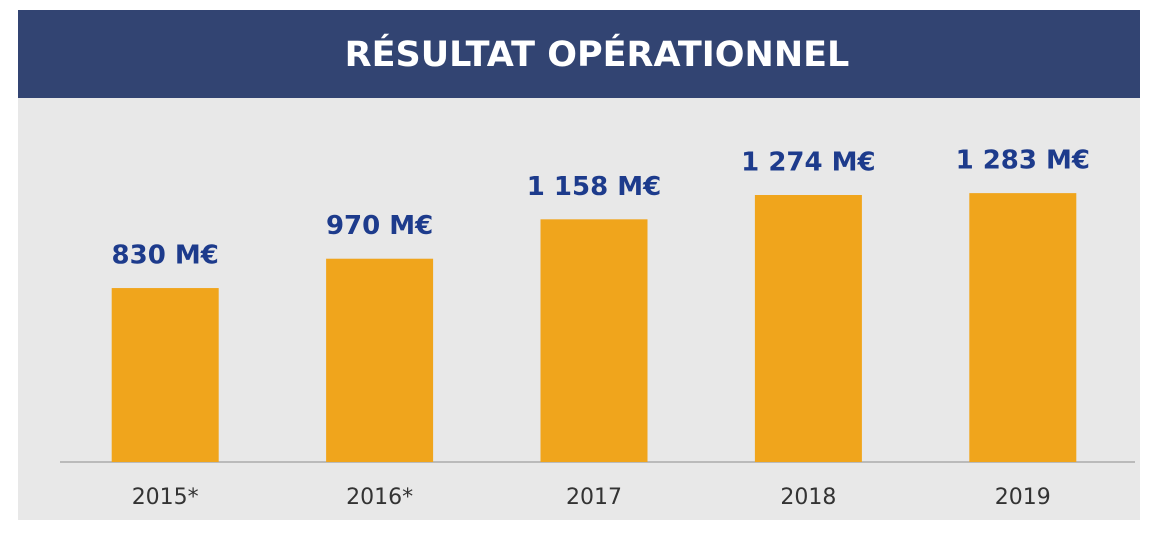 This screenshot has width=1158, height=545. Describe the element at coordinates (808, 163) in the screenshot. I see `value-label: 1 274 M€` at that location.